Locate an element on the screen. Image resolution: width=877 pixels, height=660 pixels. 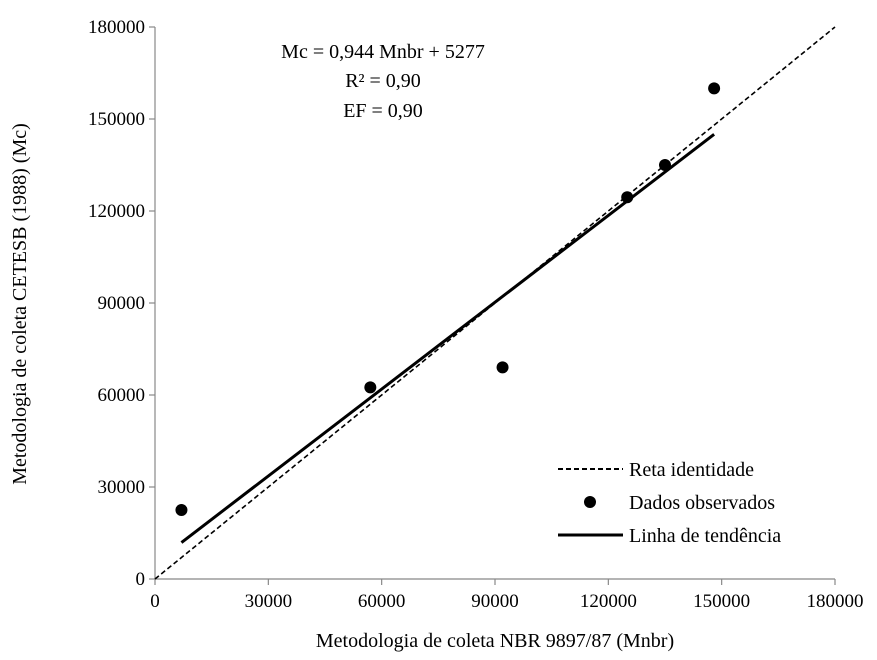
y-tick-label: 180000 is located at coordinates (116, 27).